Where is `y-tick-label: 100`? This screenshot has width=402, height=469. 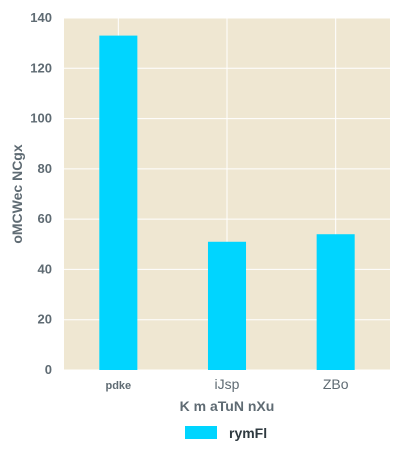
y-tick-label: 100 is located at coordinates (41, 118).